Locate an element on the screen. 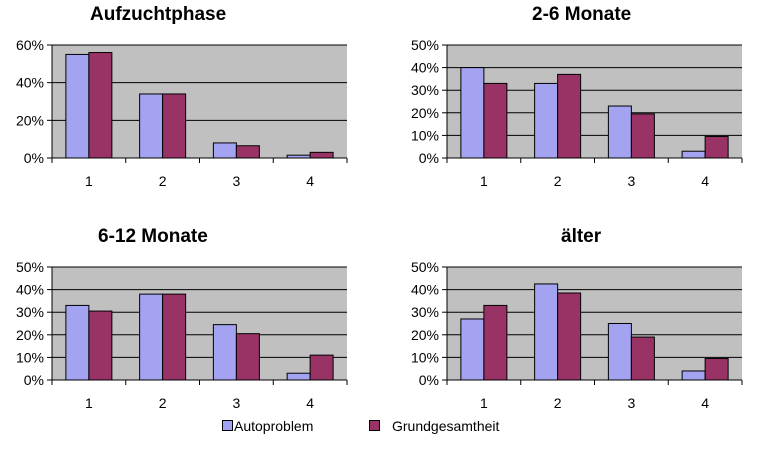  chart-title: 2-6 Monate is located at coordinates (582, 14).